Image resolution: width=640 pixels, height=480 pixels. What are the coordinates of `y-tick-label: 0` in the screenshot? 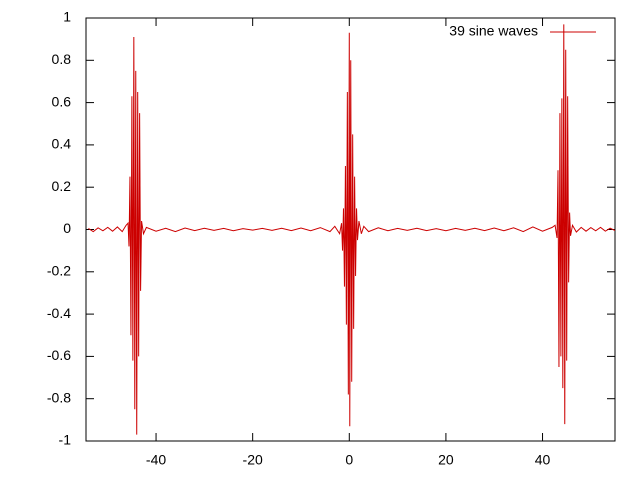 It's located at (67, 228).